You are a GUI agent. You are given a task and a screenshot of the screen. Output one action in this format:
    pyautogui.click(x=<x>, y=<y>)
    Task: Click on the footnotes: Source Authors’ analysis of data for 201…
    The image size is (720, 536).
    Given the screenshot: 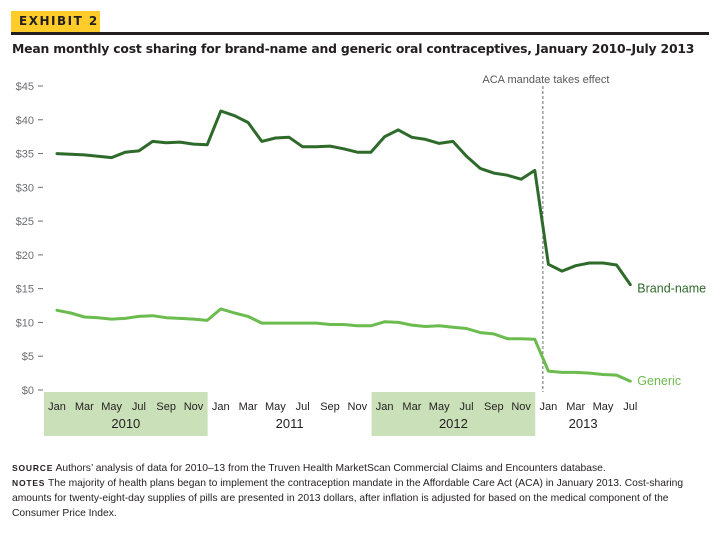 What is the action you would take?
    pyautogui.click(x=362, y=491)
    